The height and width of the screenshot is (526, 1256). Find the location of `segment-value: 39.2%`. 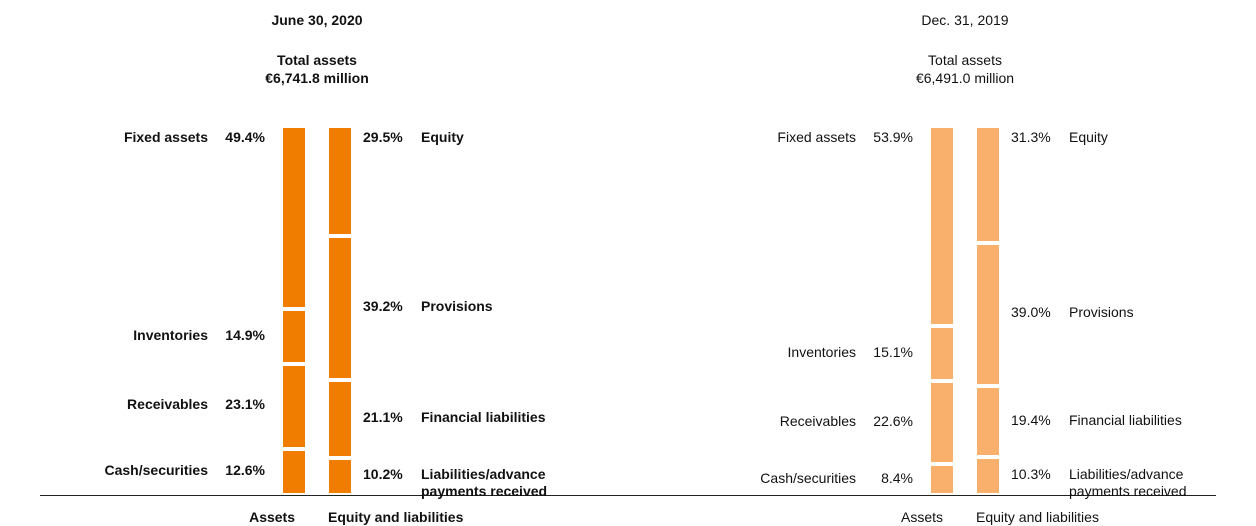

segment-value: 39.2% is located at coordinates (383, 306).